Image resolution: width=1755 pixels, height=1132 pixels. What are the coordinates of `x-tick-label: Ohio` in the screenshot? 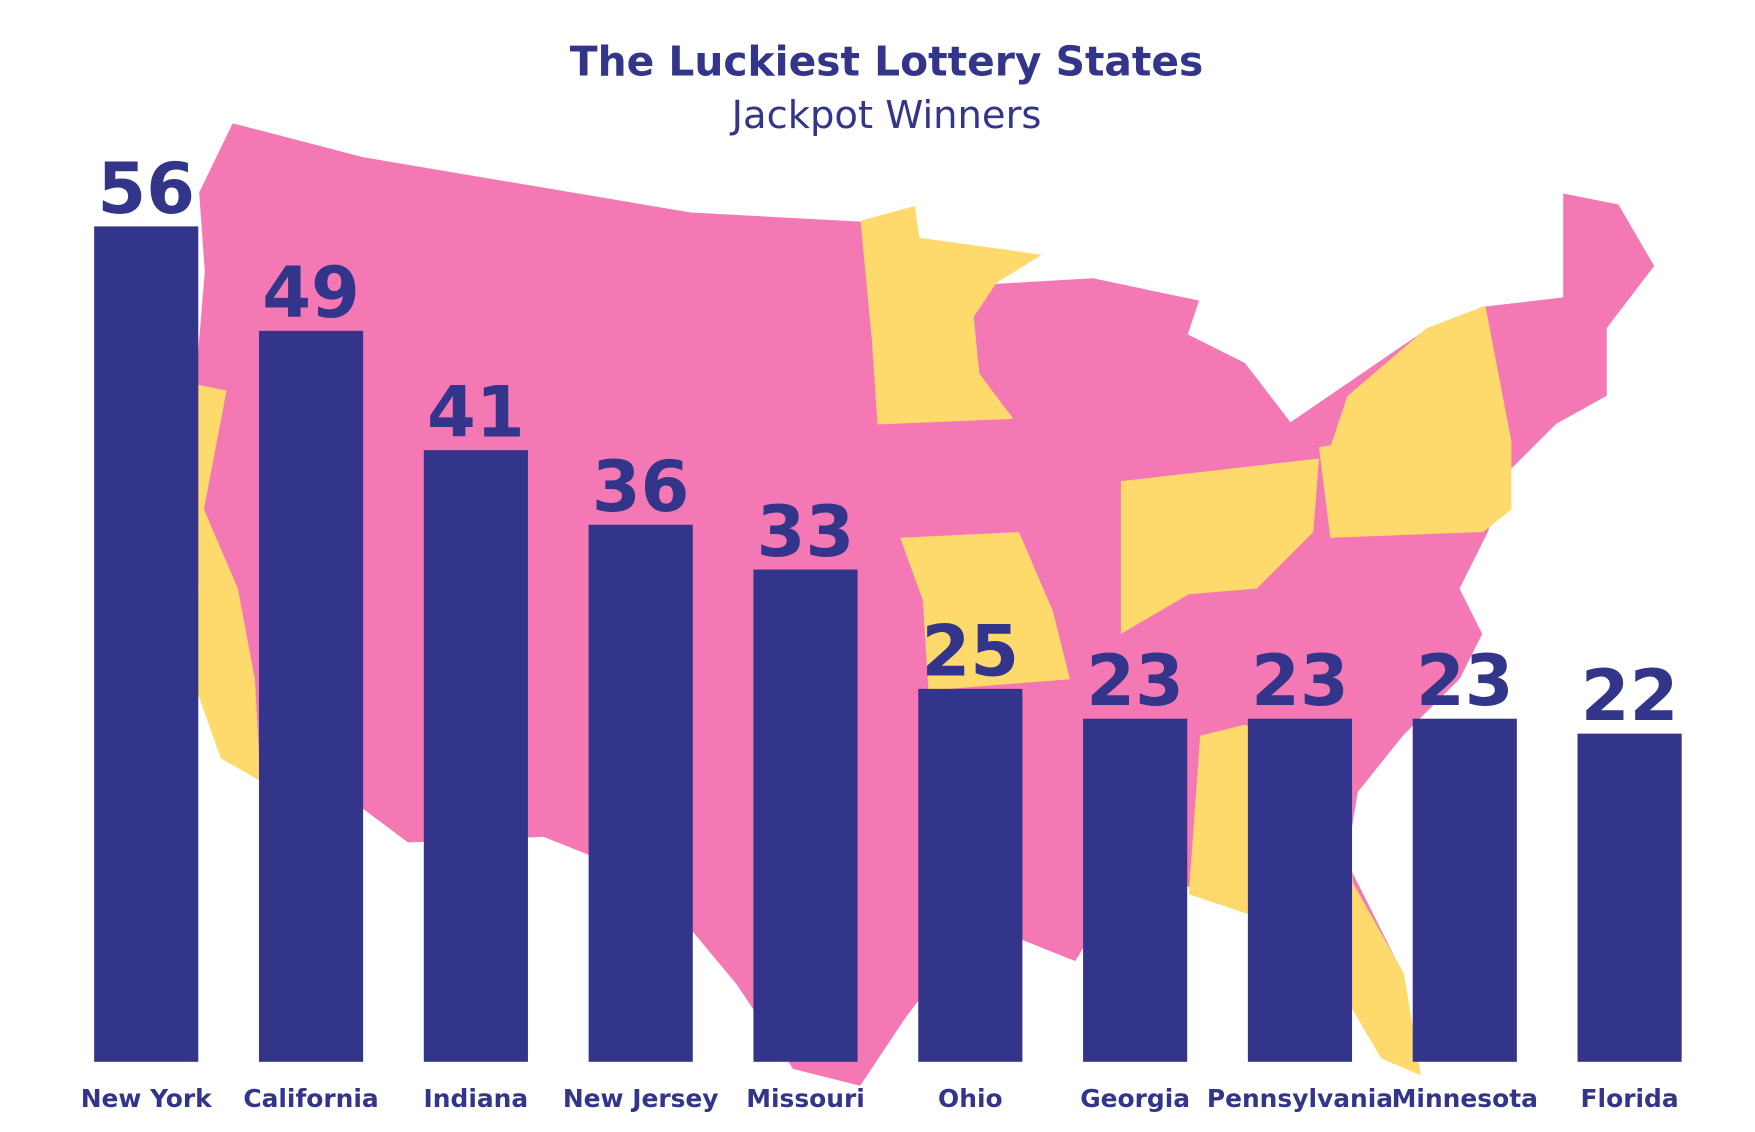 It's located at (970, 1098).